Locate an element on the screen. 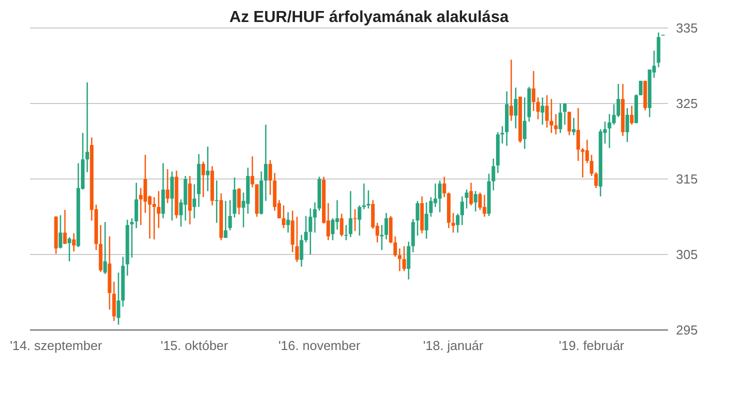 This screenshot has height=410, width=730. x-tick-label: '18. január is located at coordinates (453, 345).